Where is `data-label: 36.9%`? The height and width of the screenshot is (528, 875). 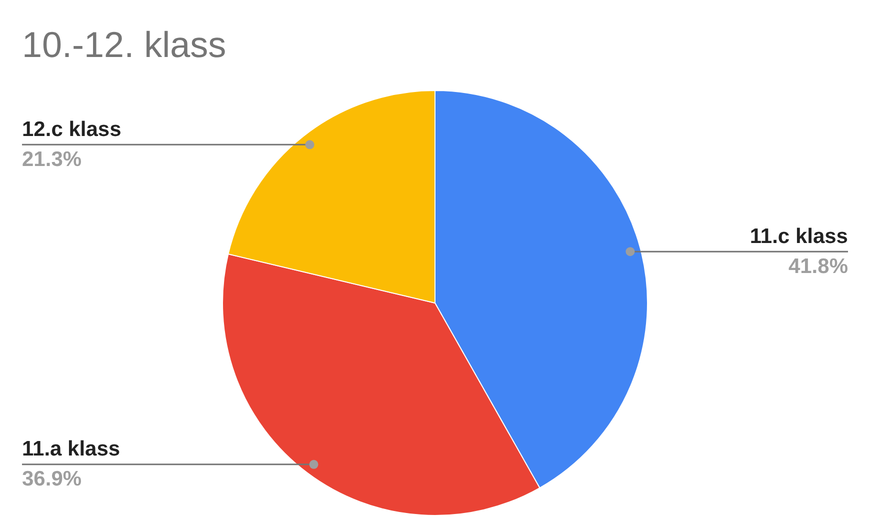
data-label: 36.9% is located at coordinates (52, 479).